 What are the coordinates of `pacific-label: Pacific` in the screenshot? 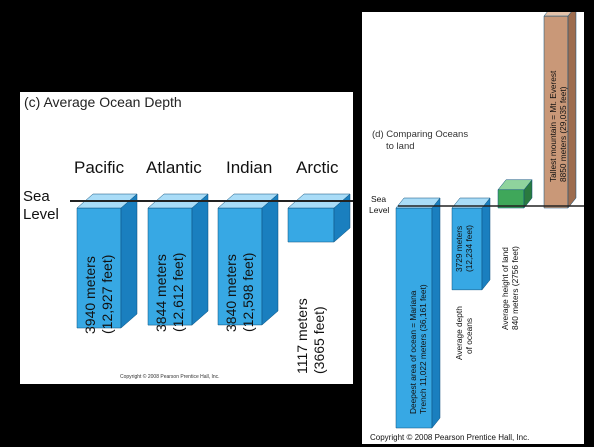 It's located at (99, 167).